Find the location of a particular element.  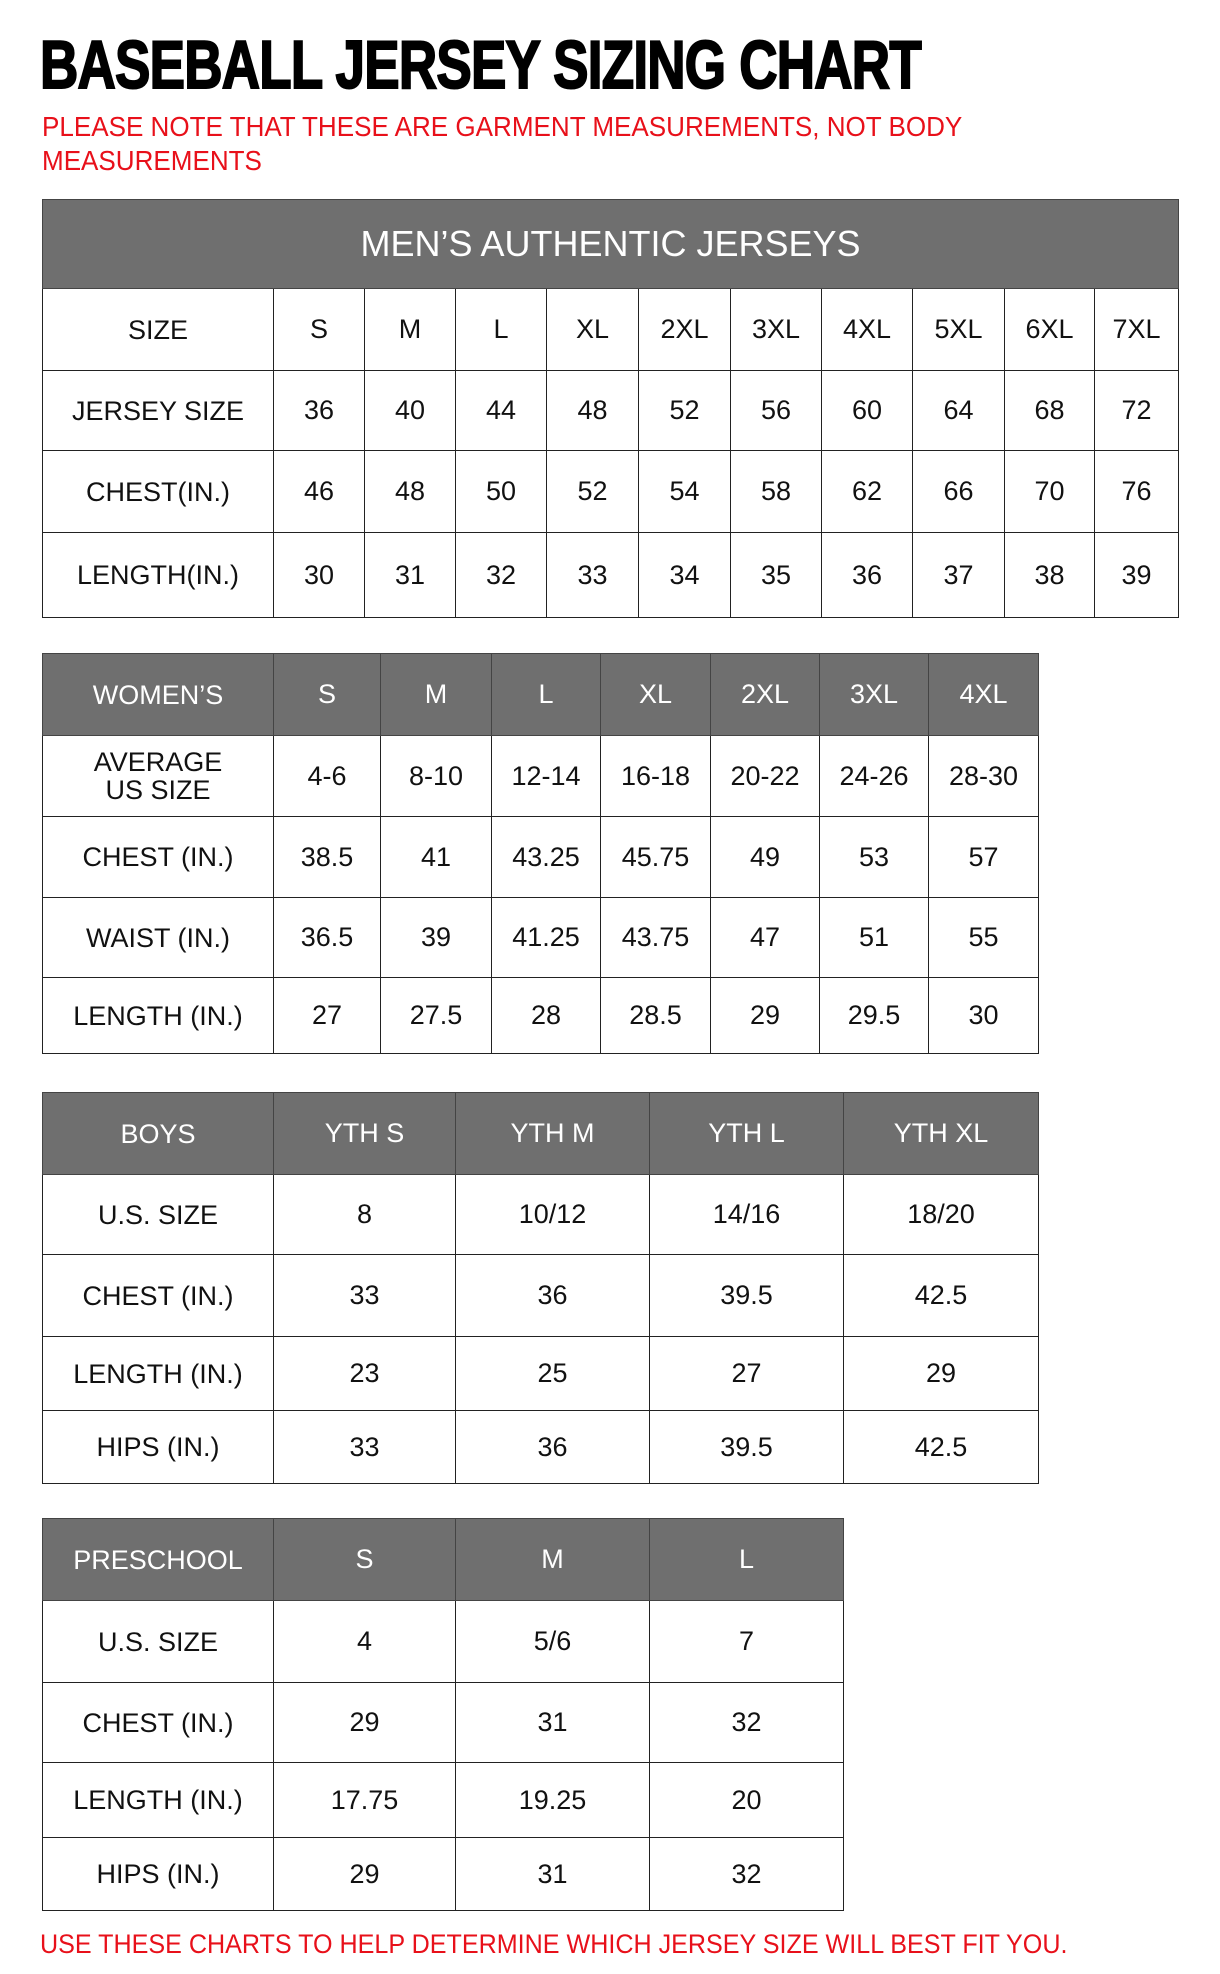

measurement-cell: 55 is located at coordinates (983, 937).